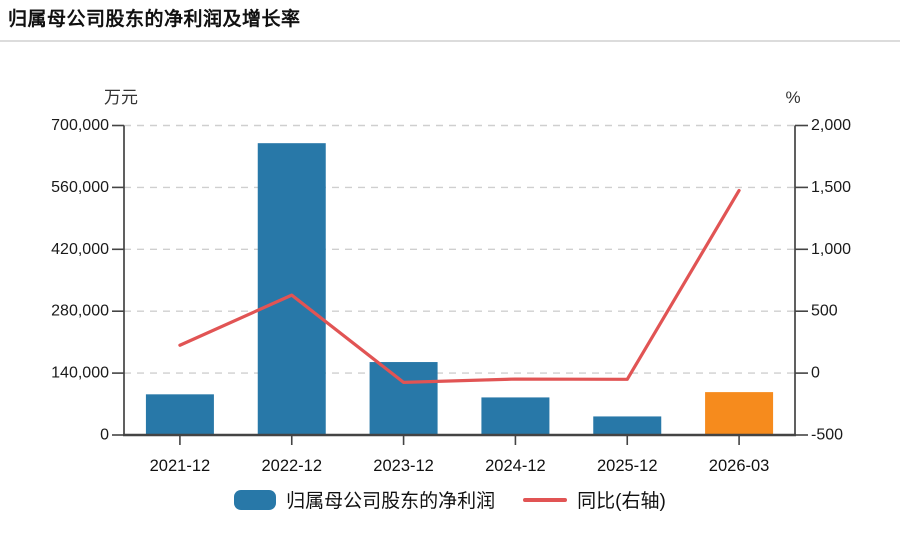  I want to click on legend-item-net-profit: 归属母公司股东的净利润, so click(364, 499).